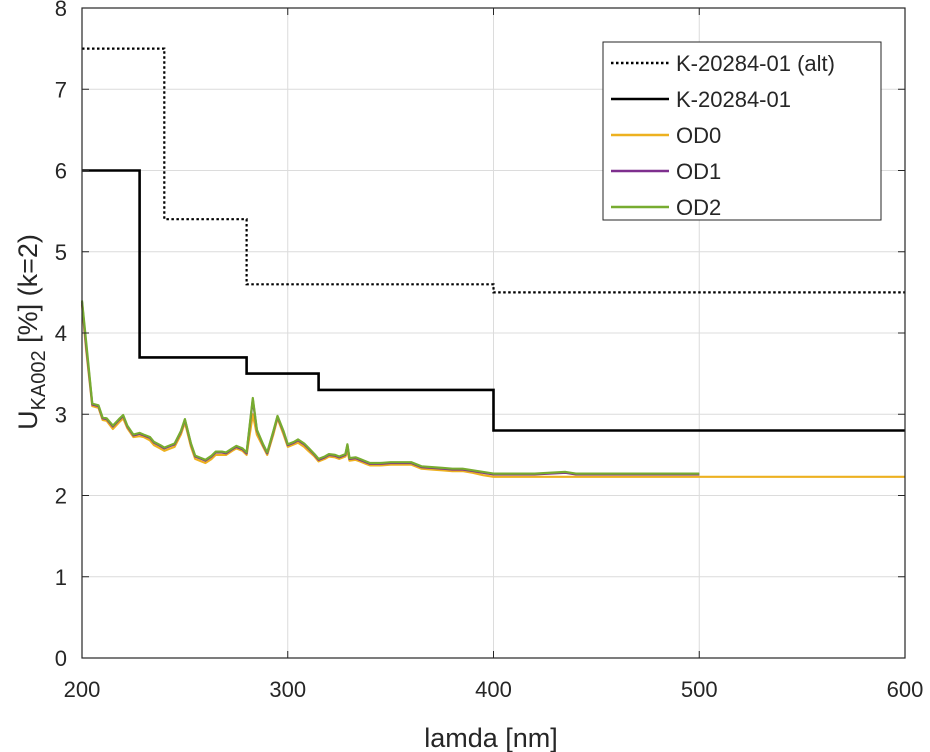 This screenshot has width=930, height=752. I want to click on legend-label: K-20284-01 (alt), so click(755, 63).